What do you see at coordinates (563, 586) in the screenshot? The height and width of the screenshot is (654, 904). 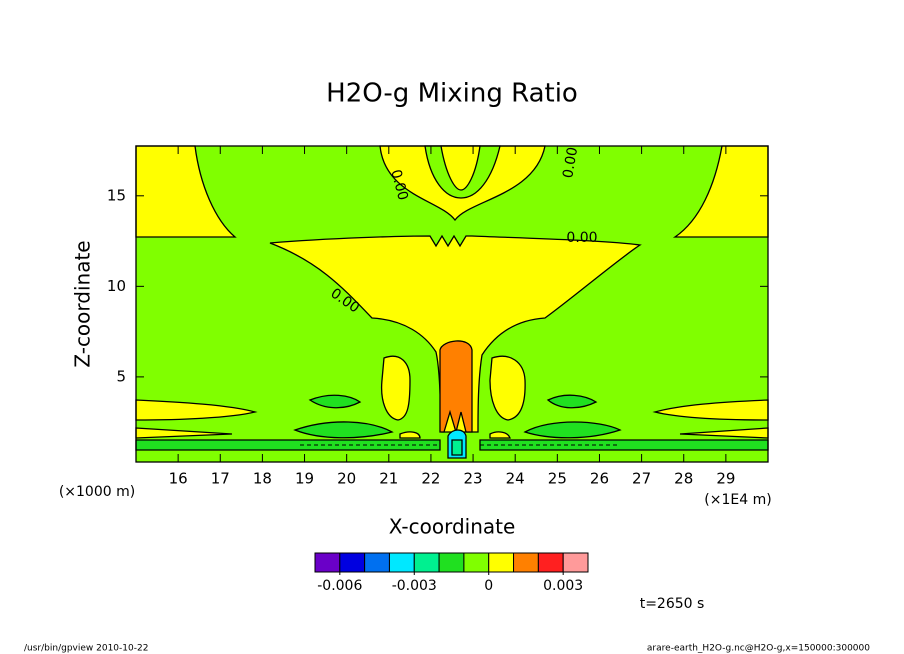 I see `colorbar-tick-label: 0.003` at bounding box center [563, 586].